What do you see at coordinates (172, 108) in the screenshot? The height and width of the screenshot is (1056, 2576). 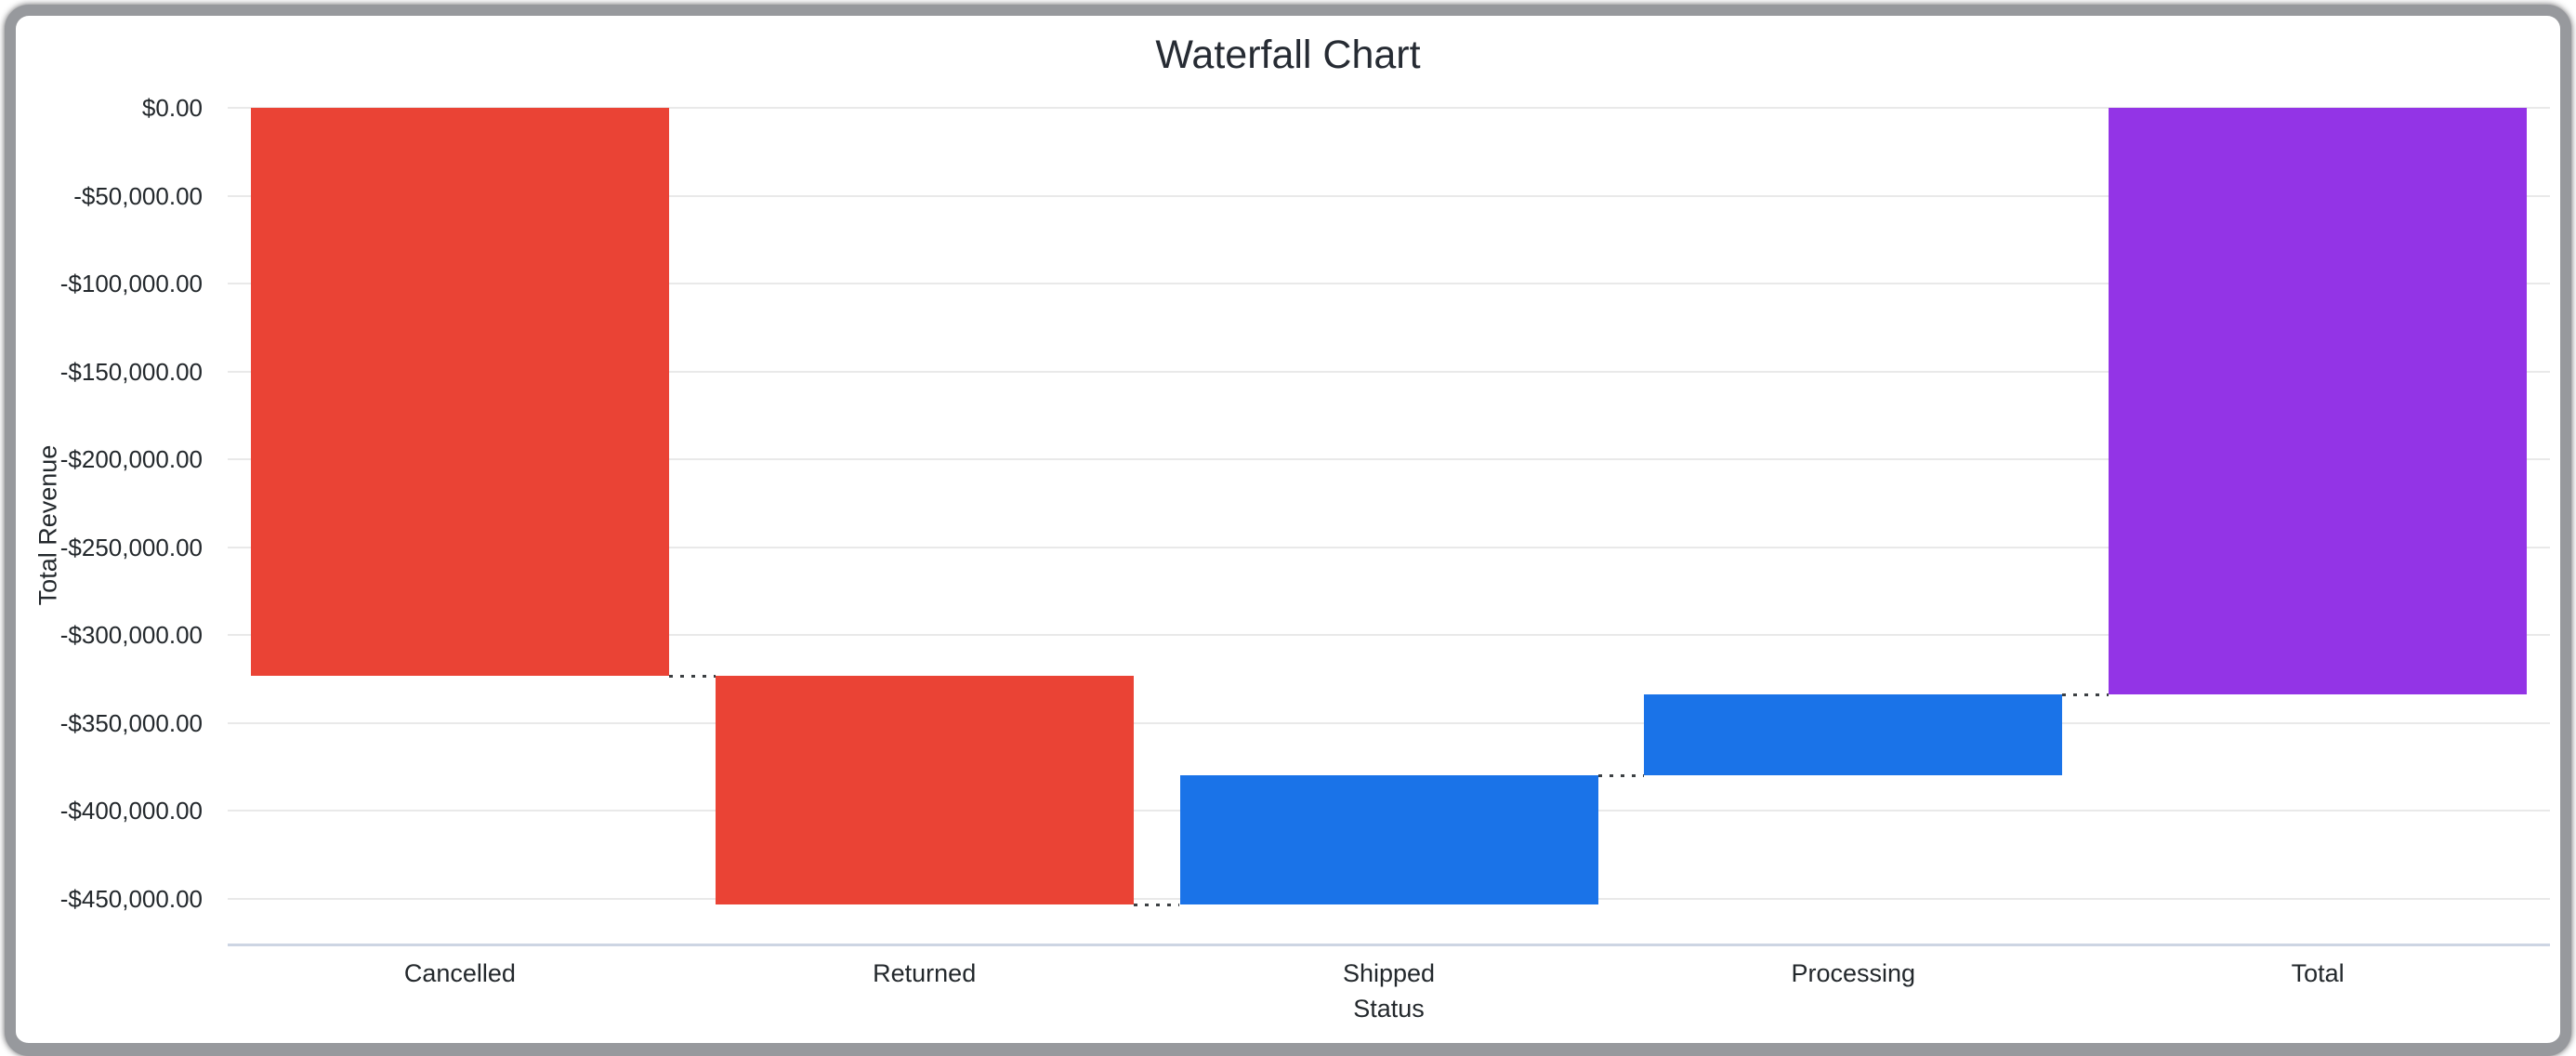 I see `y-axis-tick-label: $0.00` at bounding box center [172, 108].